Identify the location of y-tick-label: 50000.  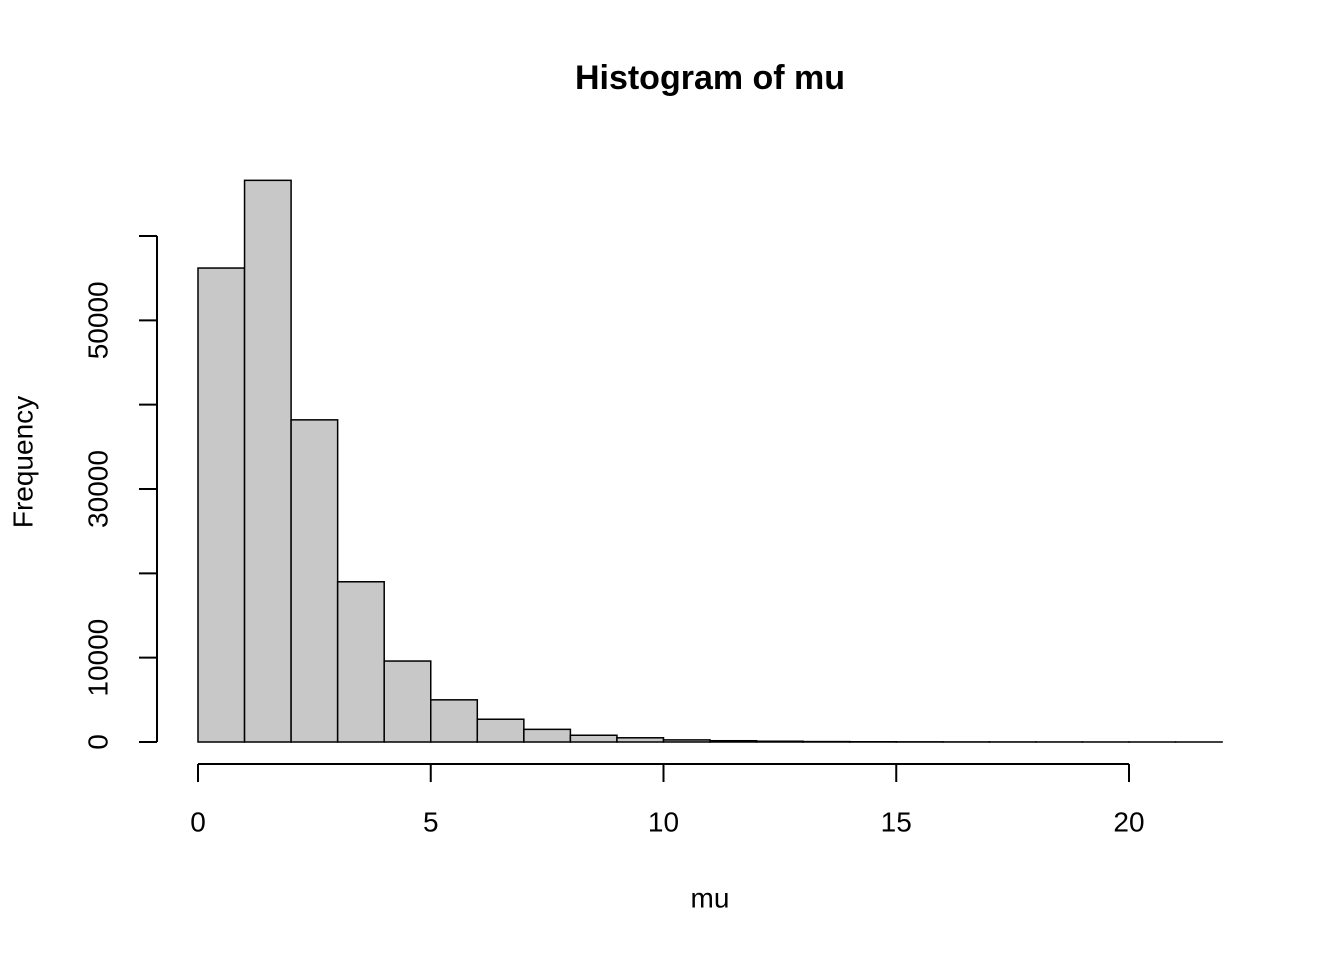
(97, 320).